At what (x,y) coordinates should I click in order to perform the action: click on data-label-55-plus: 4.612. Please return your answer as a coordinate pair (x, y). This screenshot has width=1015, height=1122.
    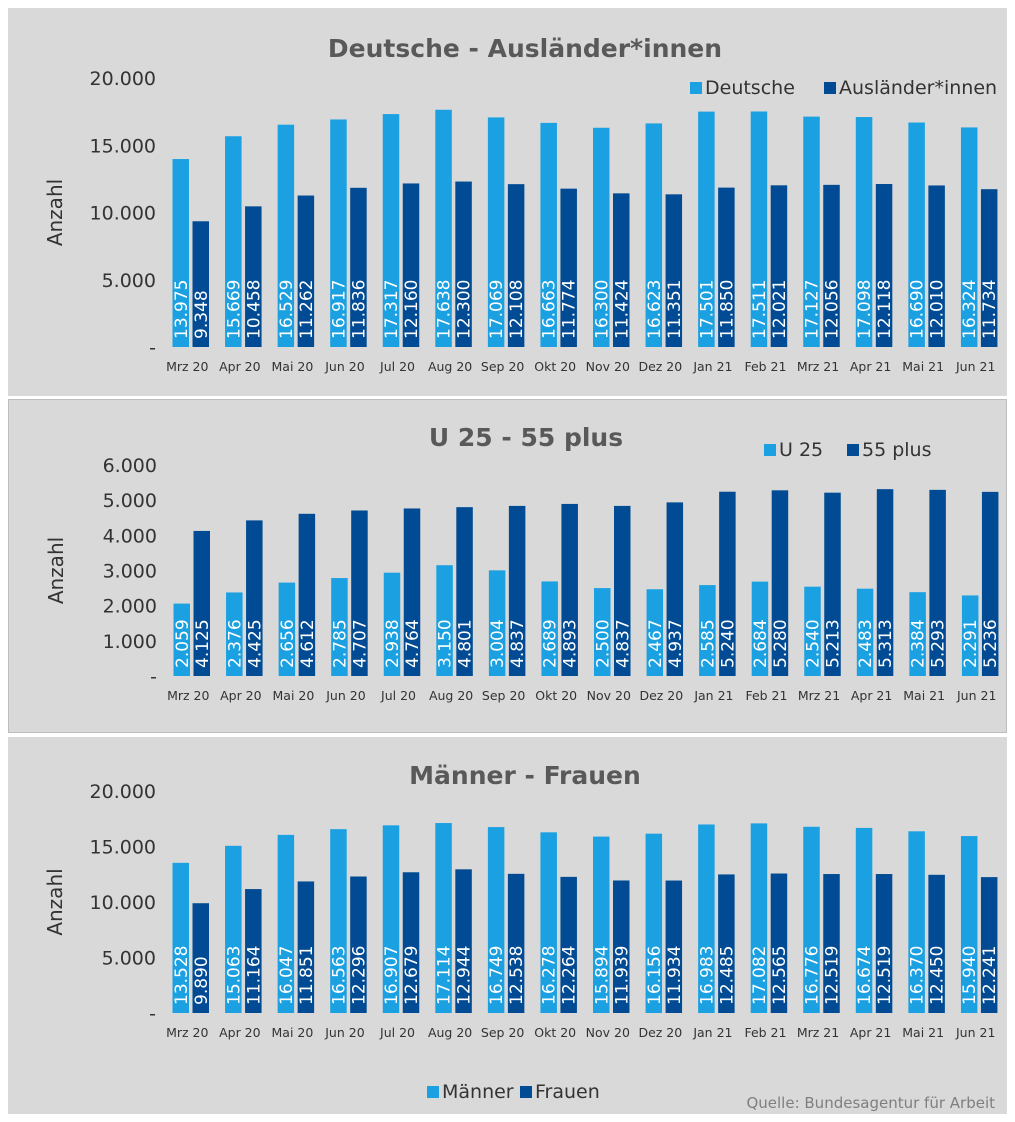
    Looking at the image, I should click on (308, 643).